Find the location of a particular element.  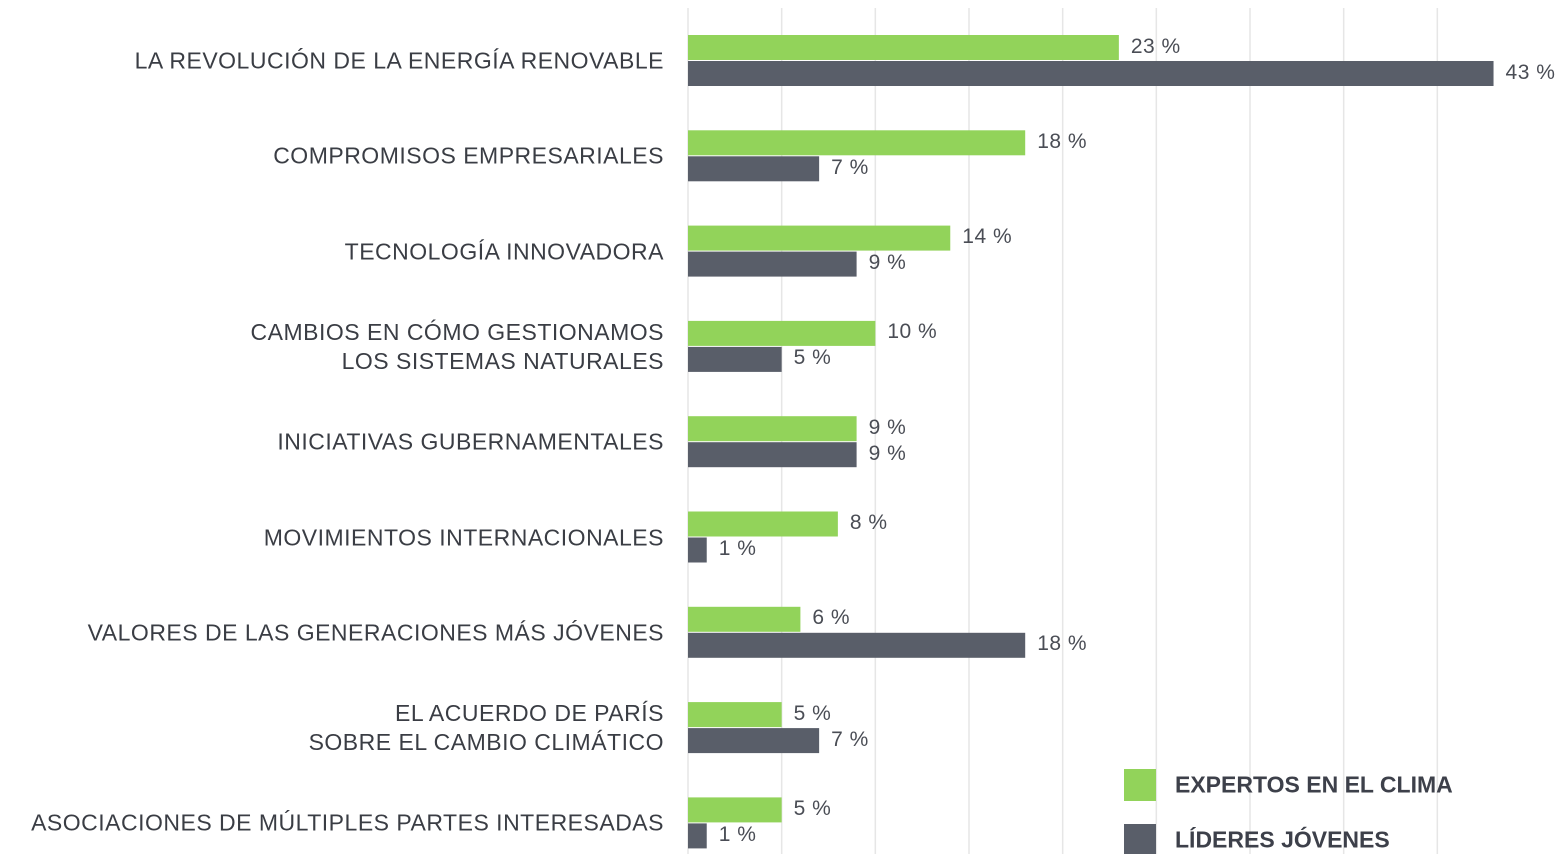

category-label: LA REVOLUCIÓN DE LA ENERGÍA RENOVABLE is located at coordinates (399, 60).